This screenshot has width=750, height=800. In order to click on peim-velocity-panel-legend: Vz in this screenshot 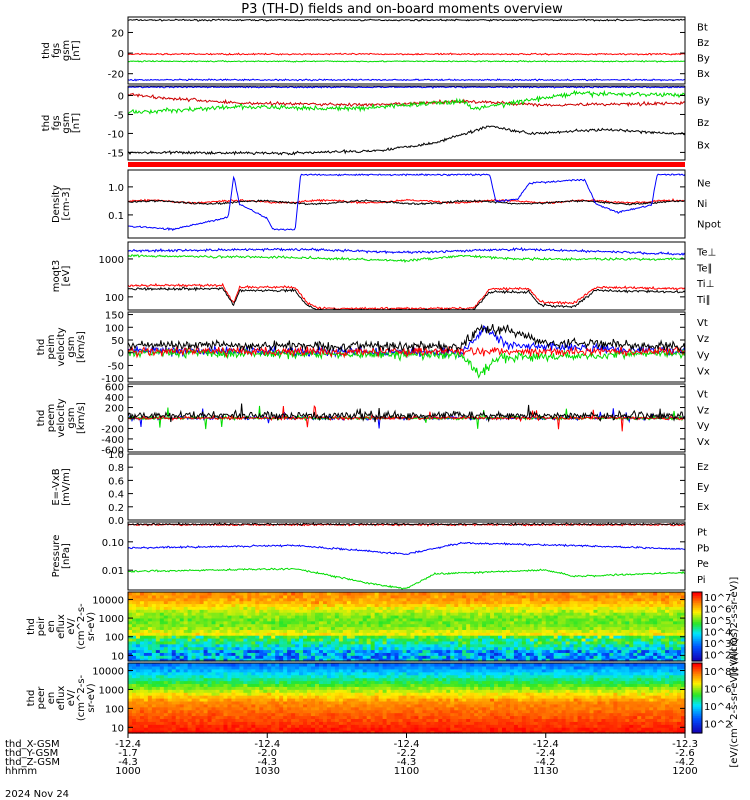, I will do `click(703, 339)`.